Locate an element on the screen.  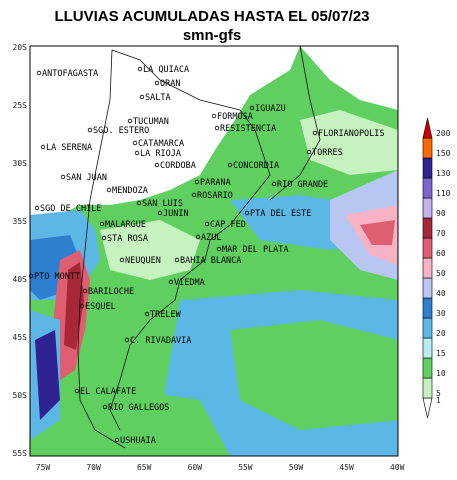
city-label: BAHIA BLANCA is located at coordinates (210, 261).